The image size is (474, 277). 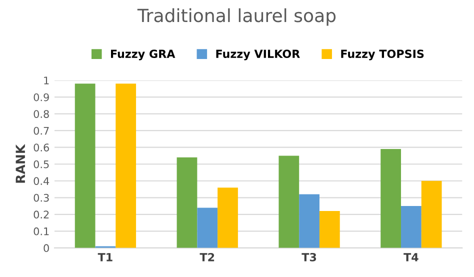 I want to click on x-tick-label: T3, so click(x=309, y=257).